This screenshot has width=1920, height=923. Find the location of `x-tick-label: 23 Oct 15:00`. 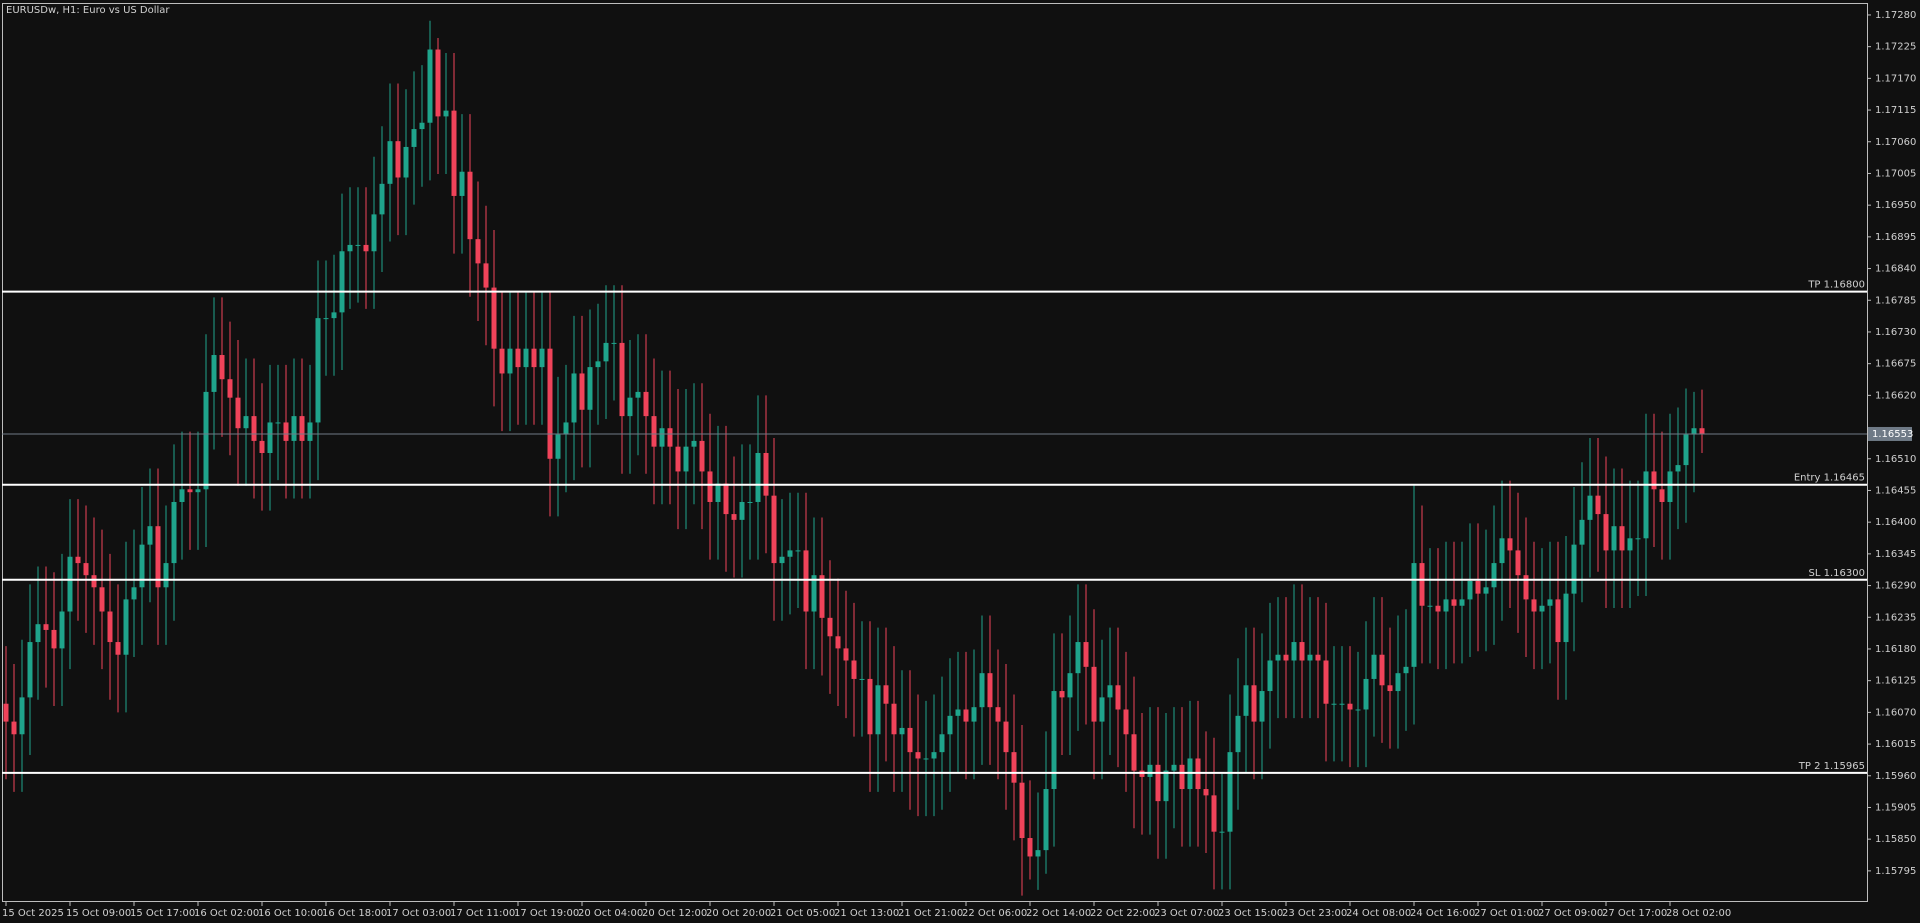

x-tick-label: 23 Oct 15:00 is located at coordinates (1250, 913).